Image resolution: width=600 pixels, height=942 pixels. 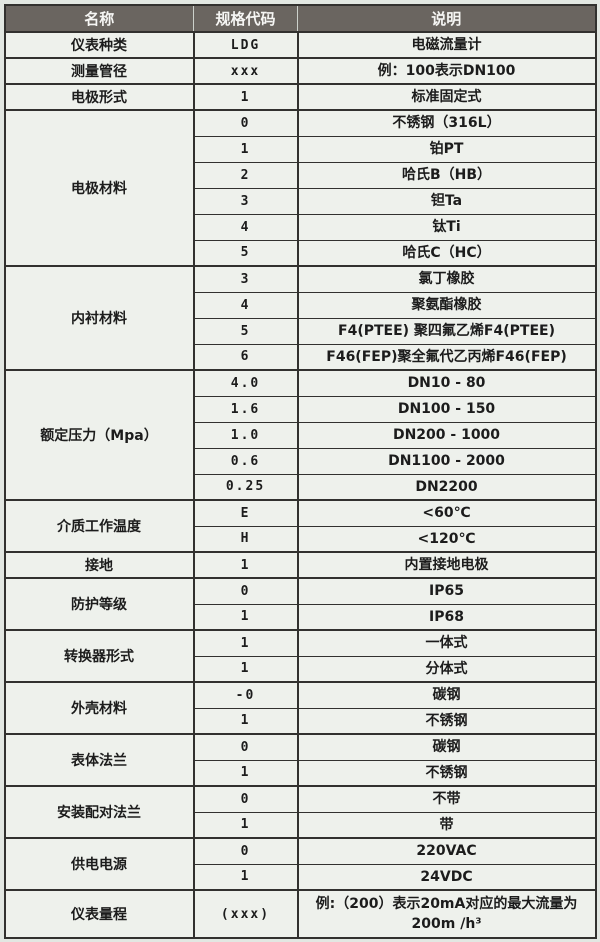 I want to click on table-row: 接地 1 内置接地电极, so click(x=300, y=564).